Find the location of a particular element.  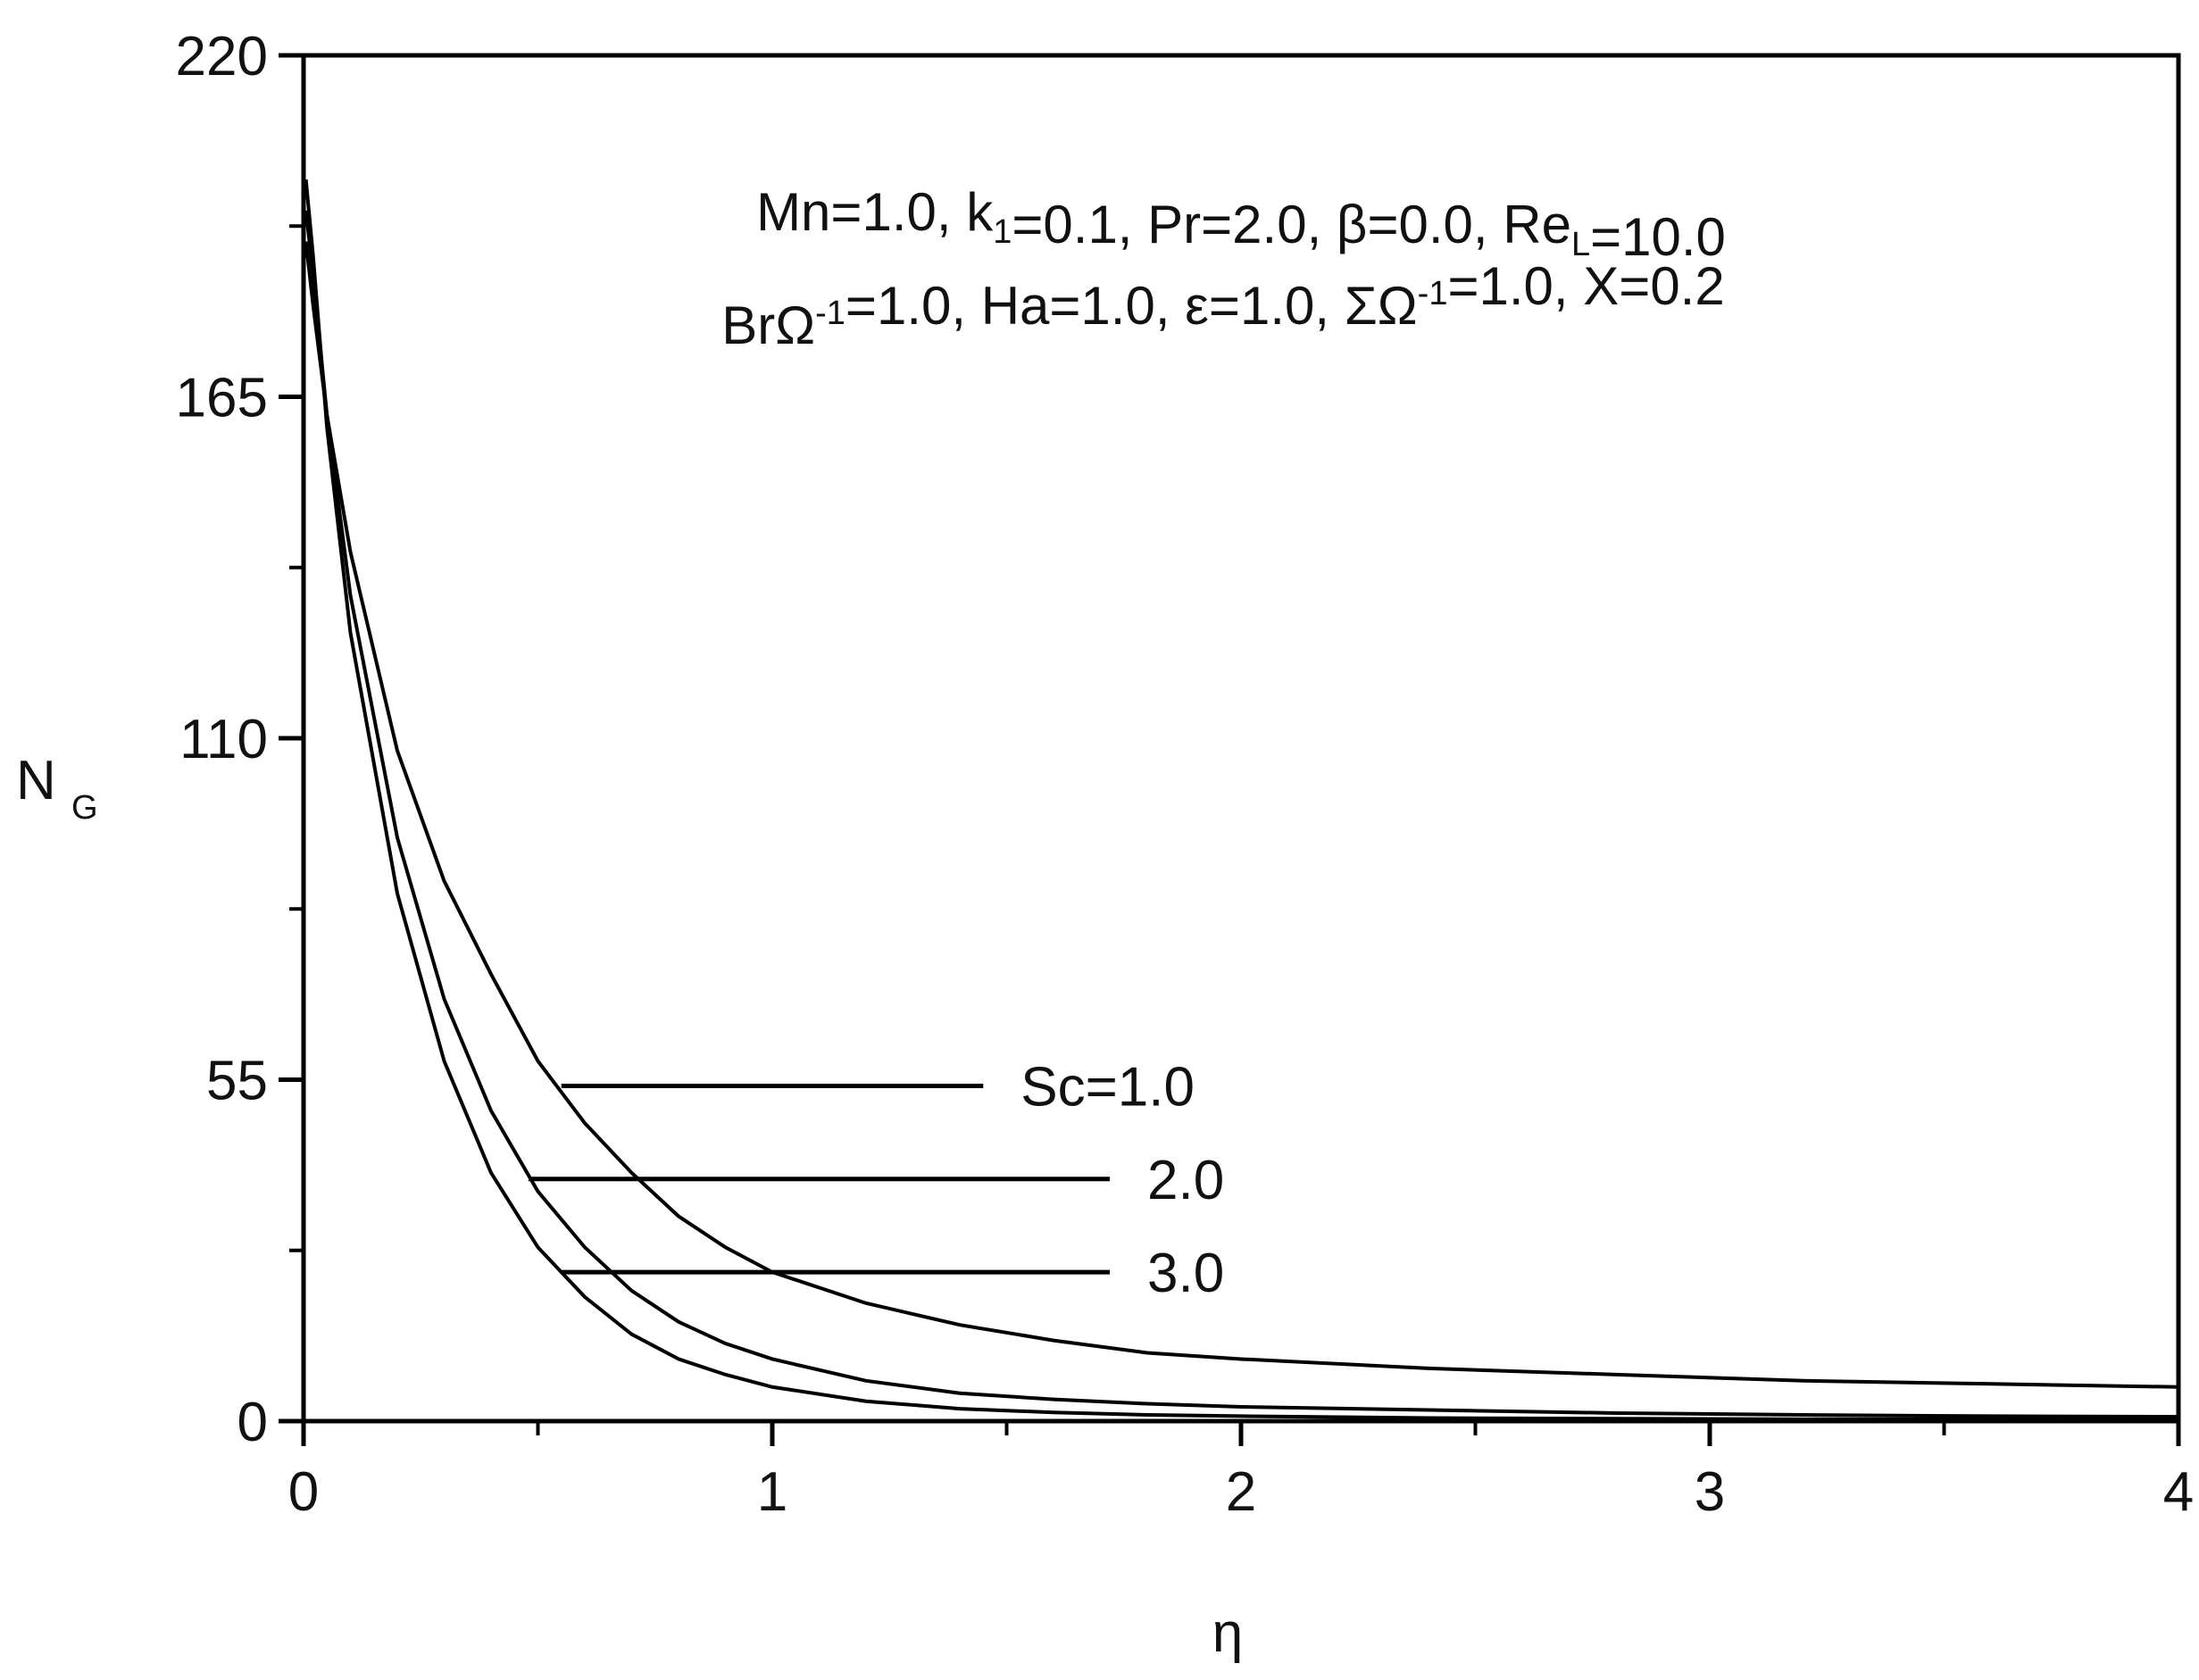

y-tick-label: 165 is located at coordinates (222, 398).